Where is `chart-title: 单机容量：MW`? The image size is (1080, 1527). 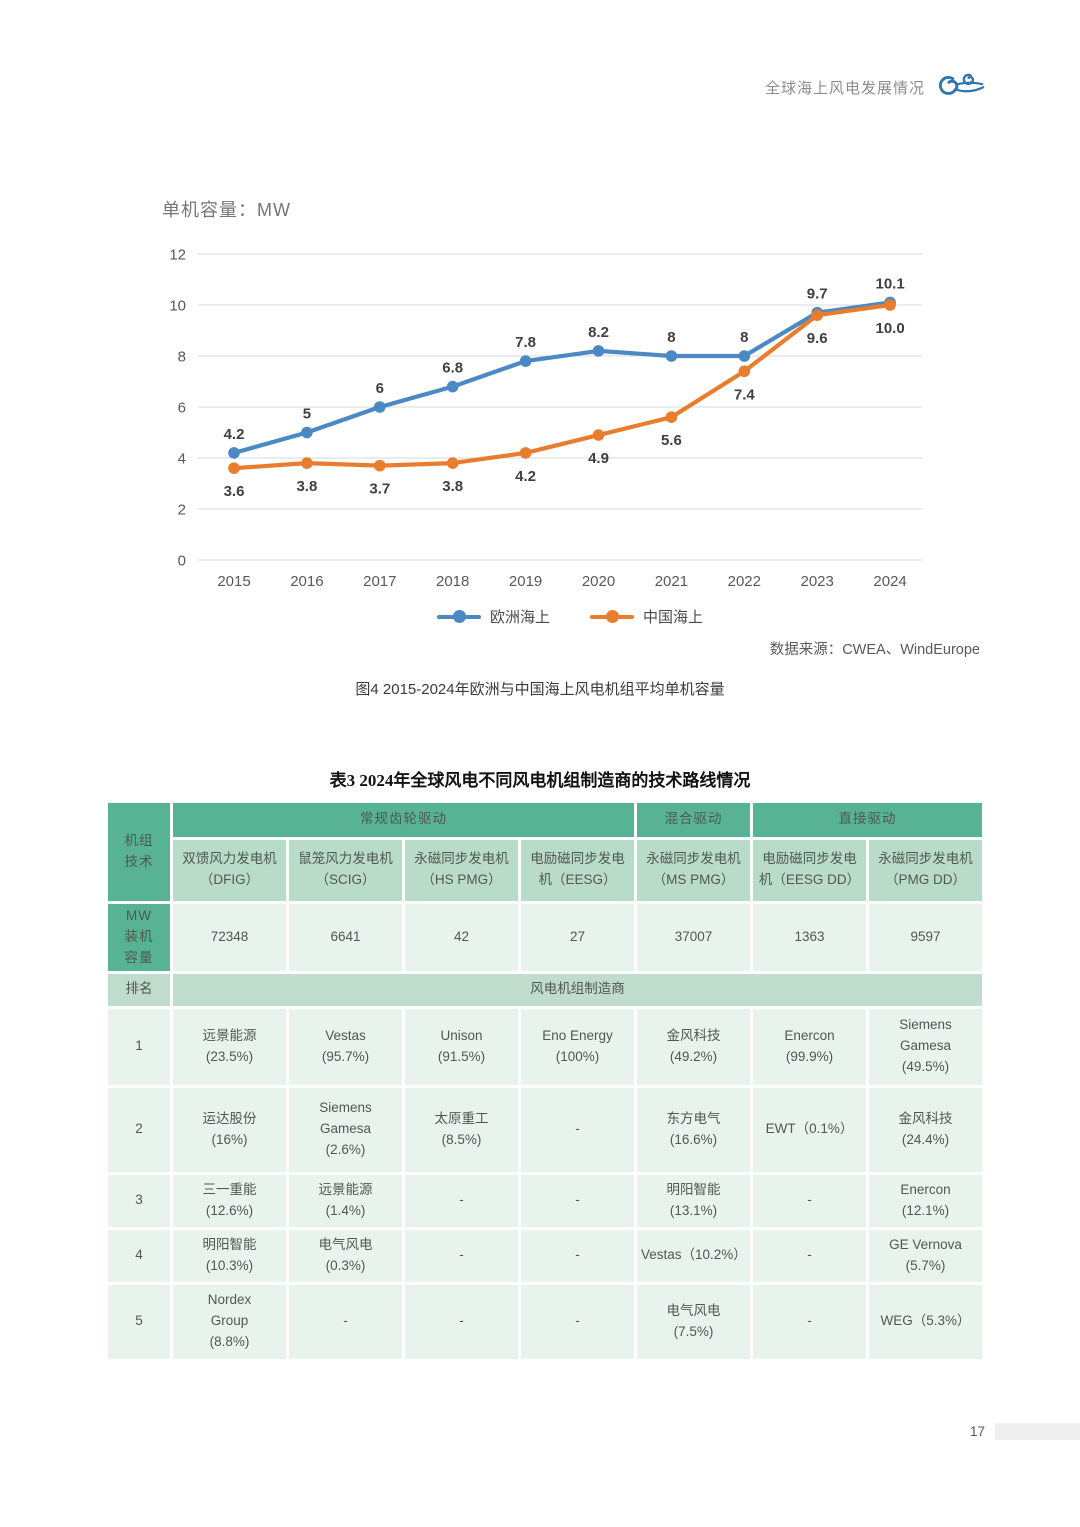
chart-title: 单机容量：MW is located at coordinates (226, 210).